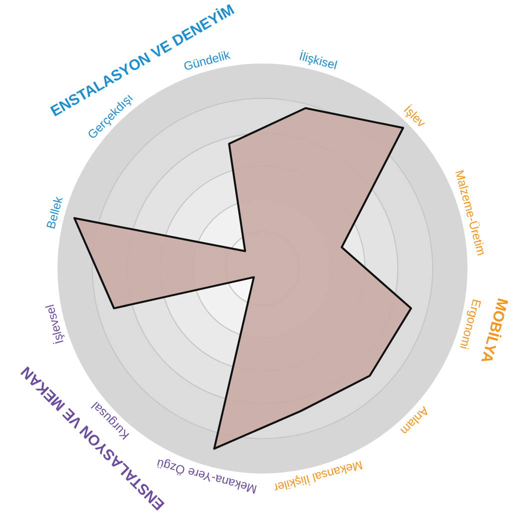 The height and width of the screenshot is (522, 515). I want to click on spoke-label: İlişkisel, so click(318, 60).